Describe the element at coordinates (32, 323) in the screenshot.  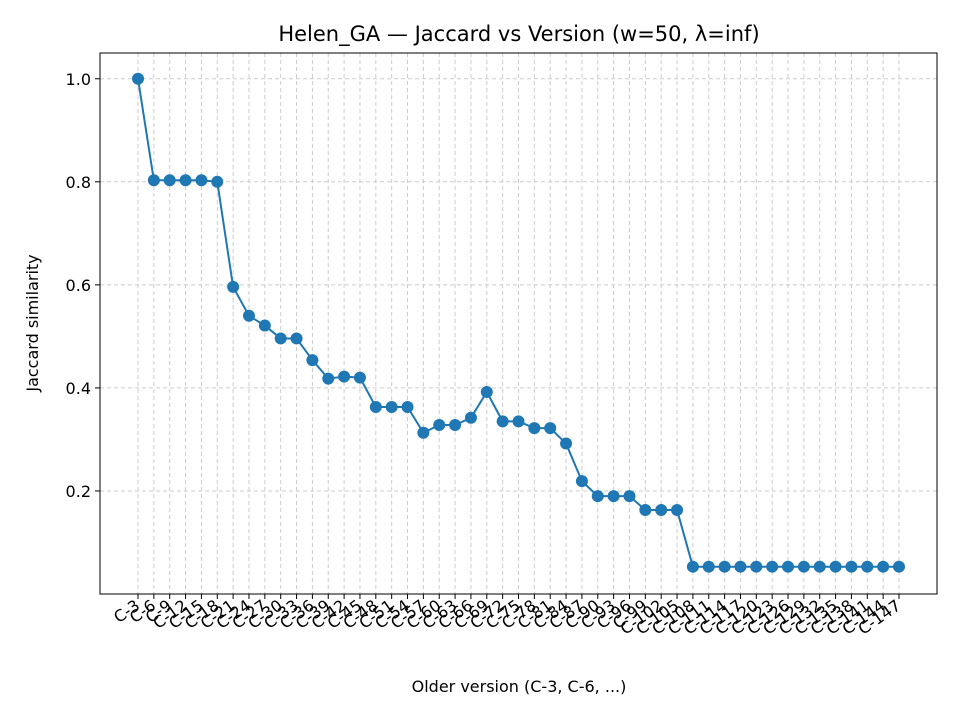
I see `y-axis-title: Jaccard similarity` at that location.